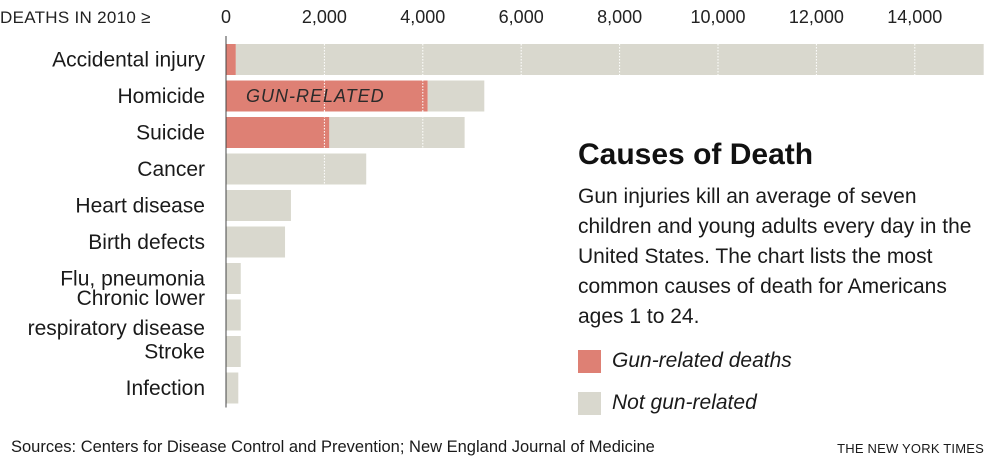 This screenshot has width=1000, height=465. I want to click on category-label: Suicide, so click(170, 133).